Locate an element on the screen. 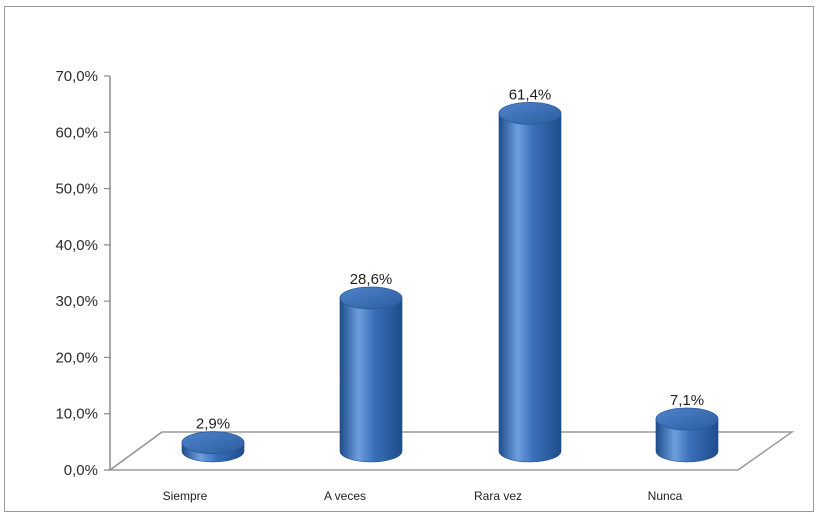  y-tick-label: 50,0% is located at coordinates (76, 189).